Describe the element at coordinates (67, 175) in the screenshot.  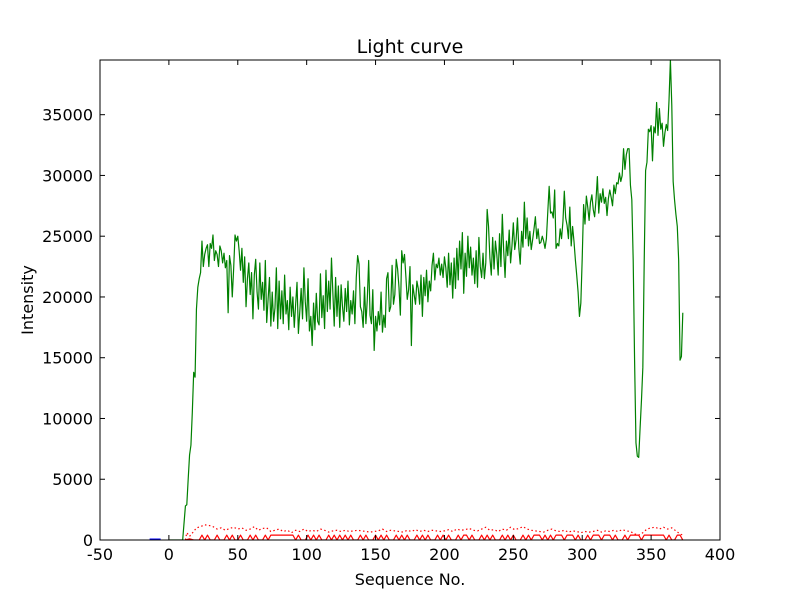
I see `y-tick-label: 30000` at that location.